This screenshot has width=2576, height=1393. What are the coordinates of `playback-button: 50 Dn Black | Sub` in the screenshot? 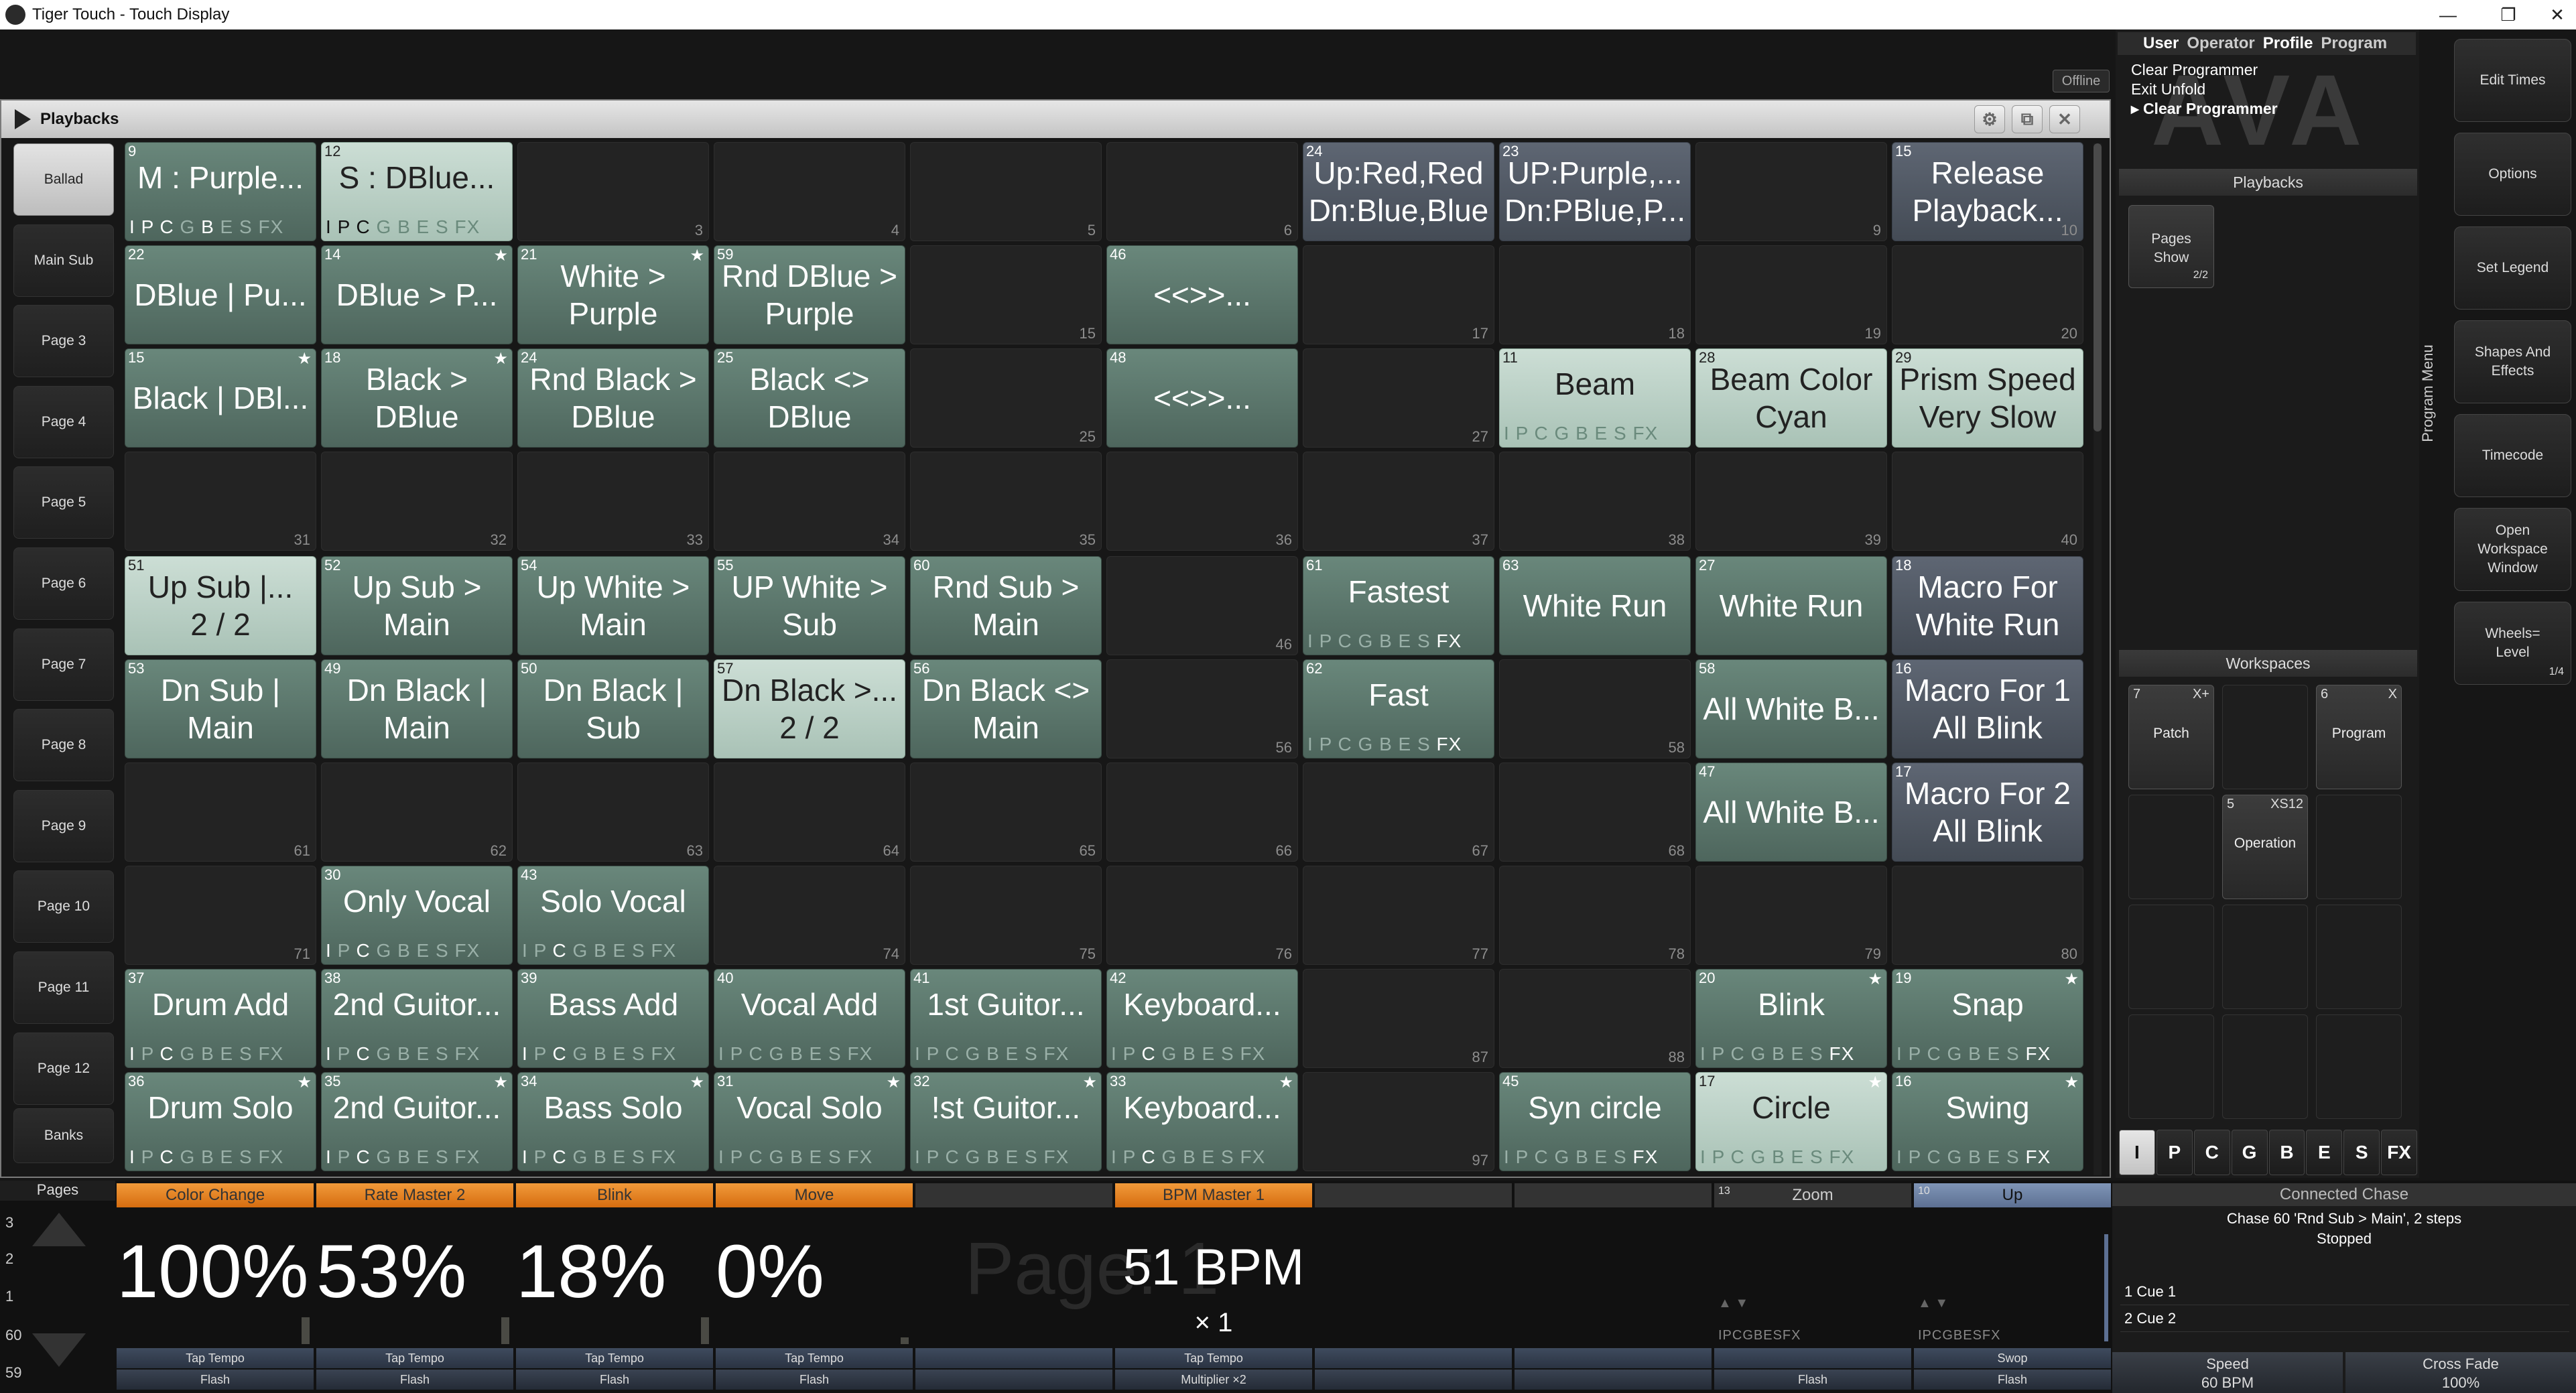 It's located at (613, 708).